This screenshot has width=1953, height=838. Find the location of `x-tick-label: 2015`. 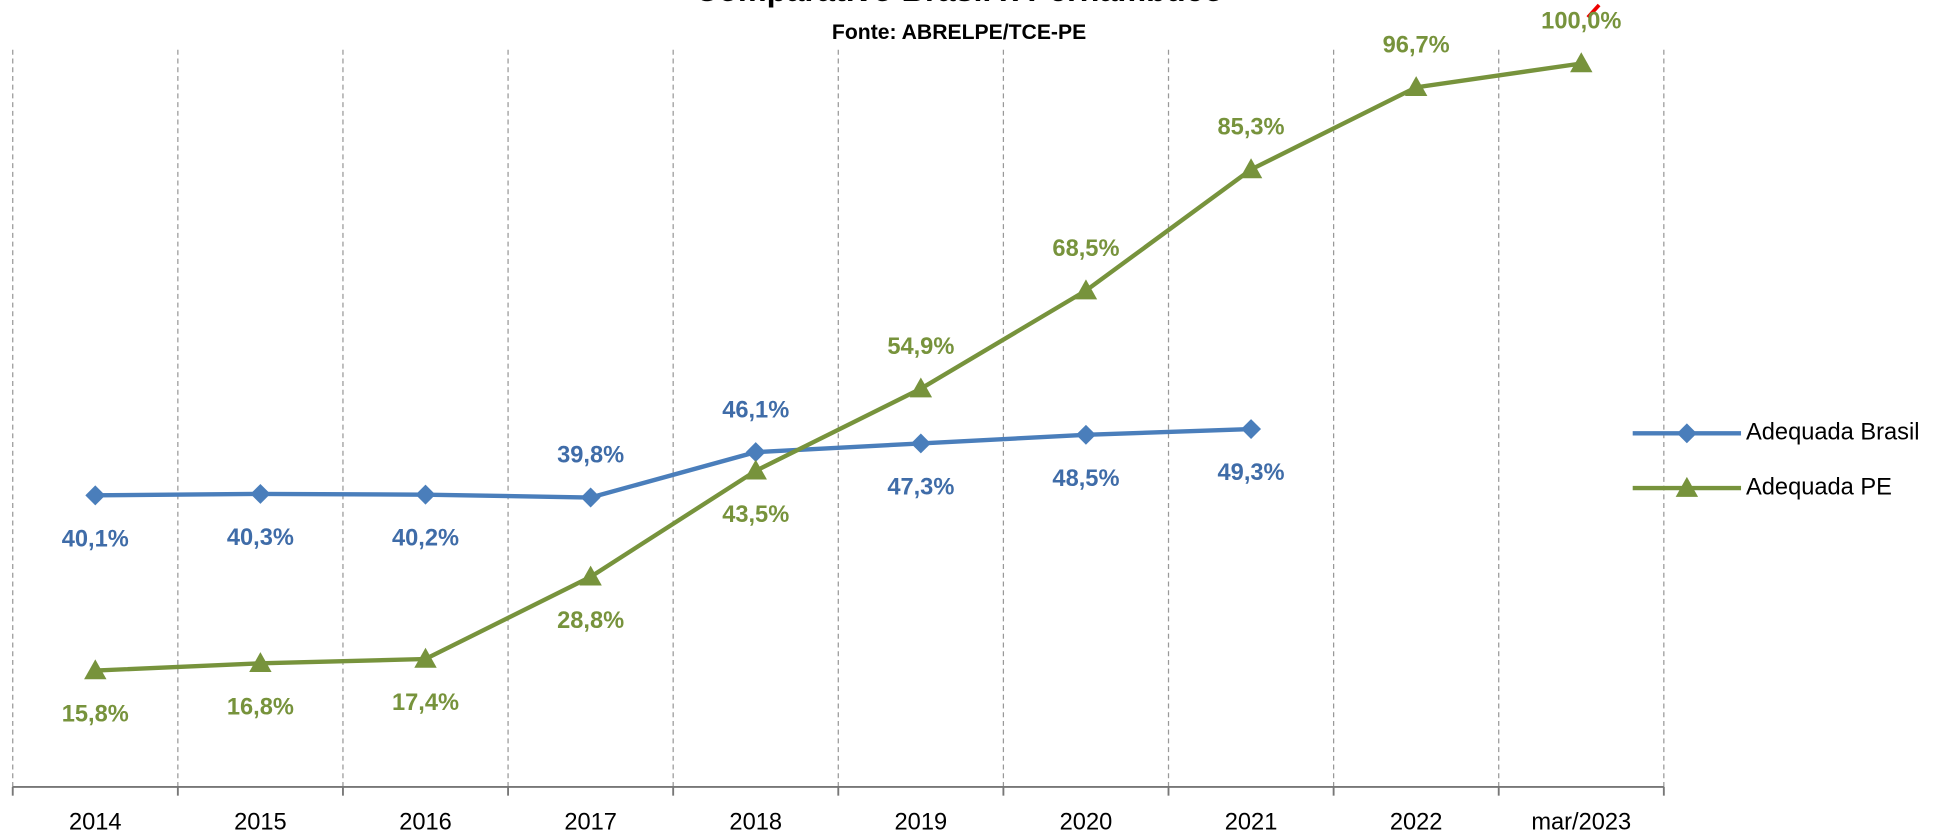

x-tick-label: 2015 is located at coordinates (260, 822).